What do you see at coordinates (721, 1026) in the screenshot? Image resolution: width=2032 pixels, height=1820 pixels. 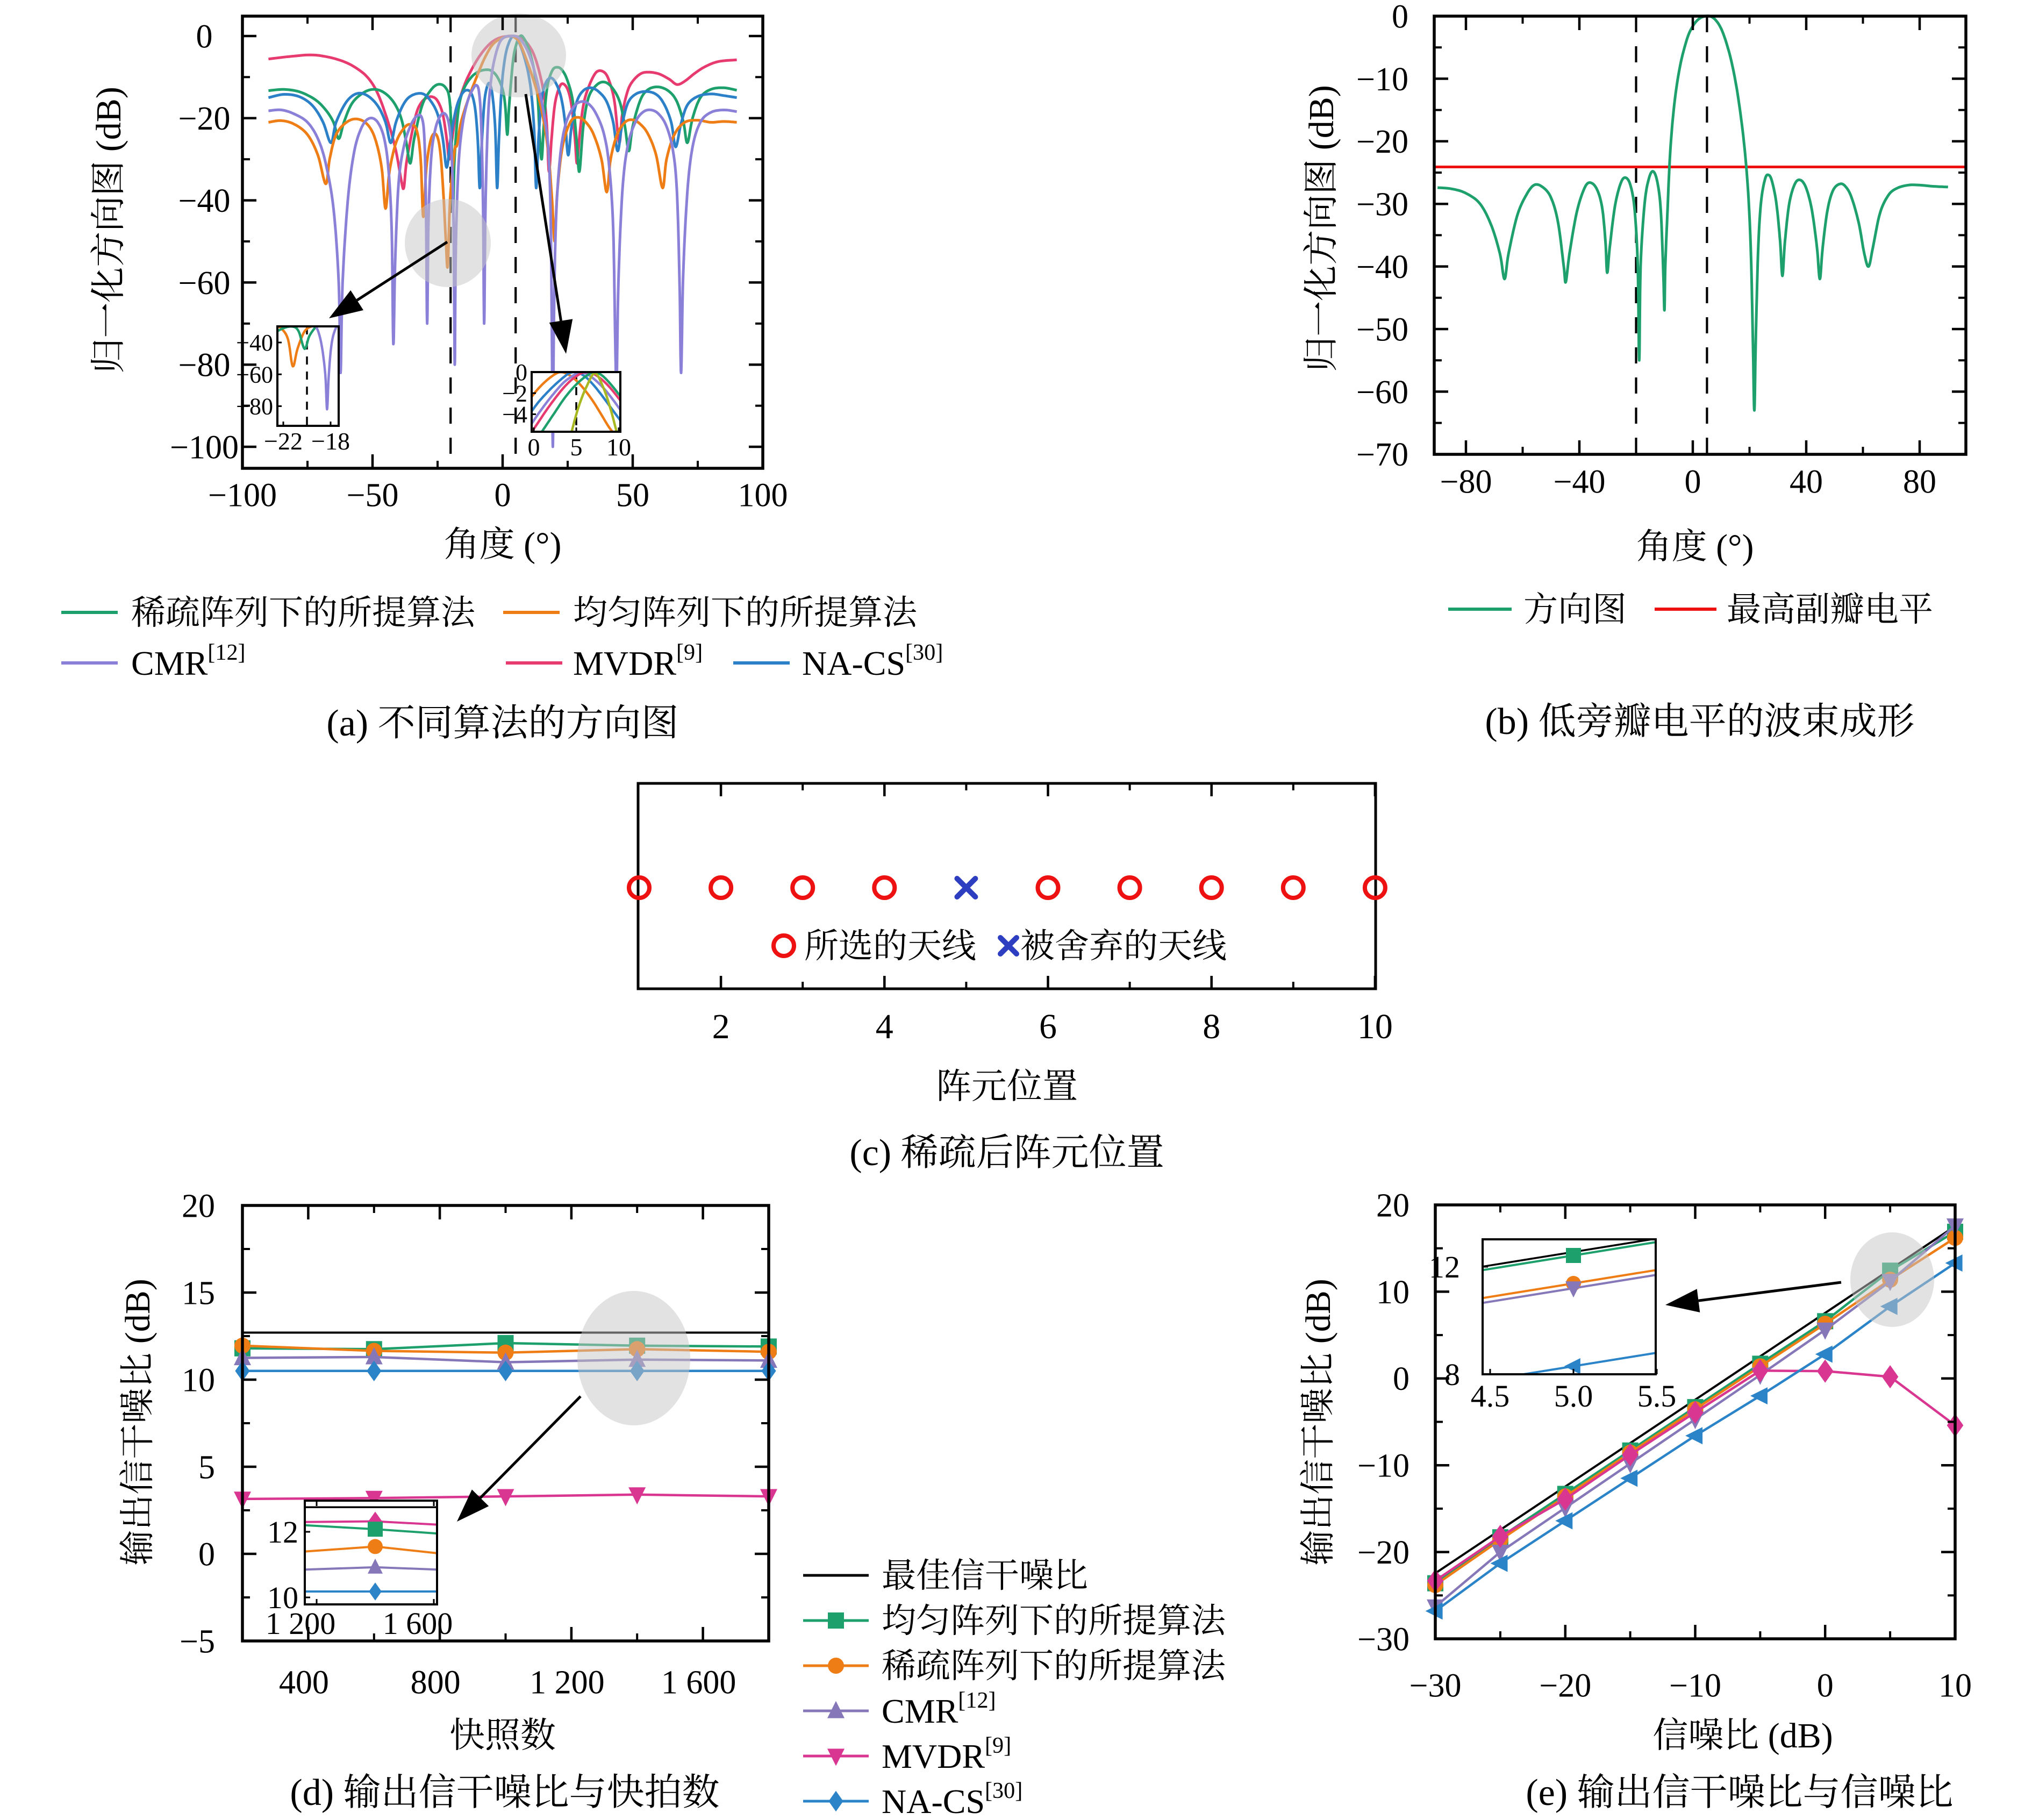 I see `svg-text: 2` at bounding box center [721, 1026].